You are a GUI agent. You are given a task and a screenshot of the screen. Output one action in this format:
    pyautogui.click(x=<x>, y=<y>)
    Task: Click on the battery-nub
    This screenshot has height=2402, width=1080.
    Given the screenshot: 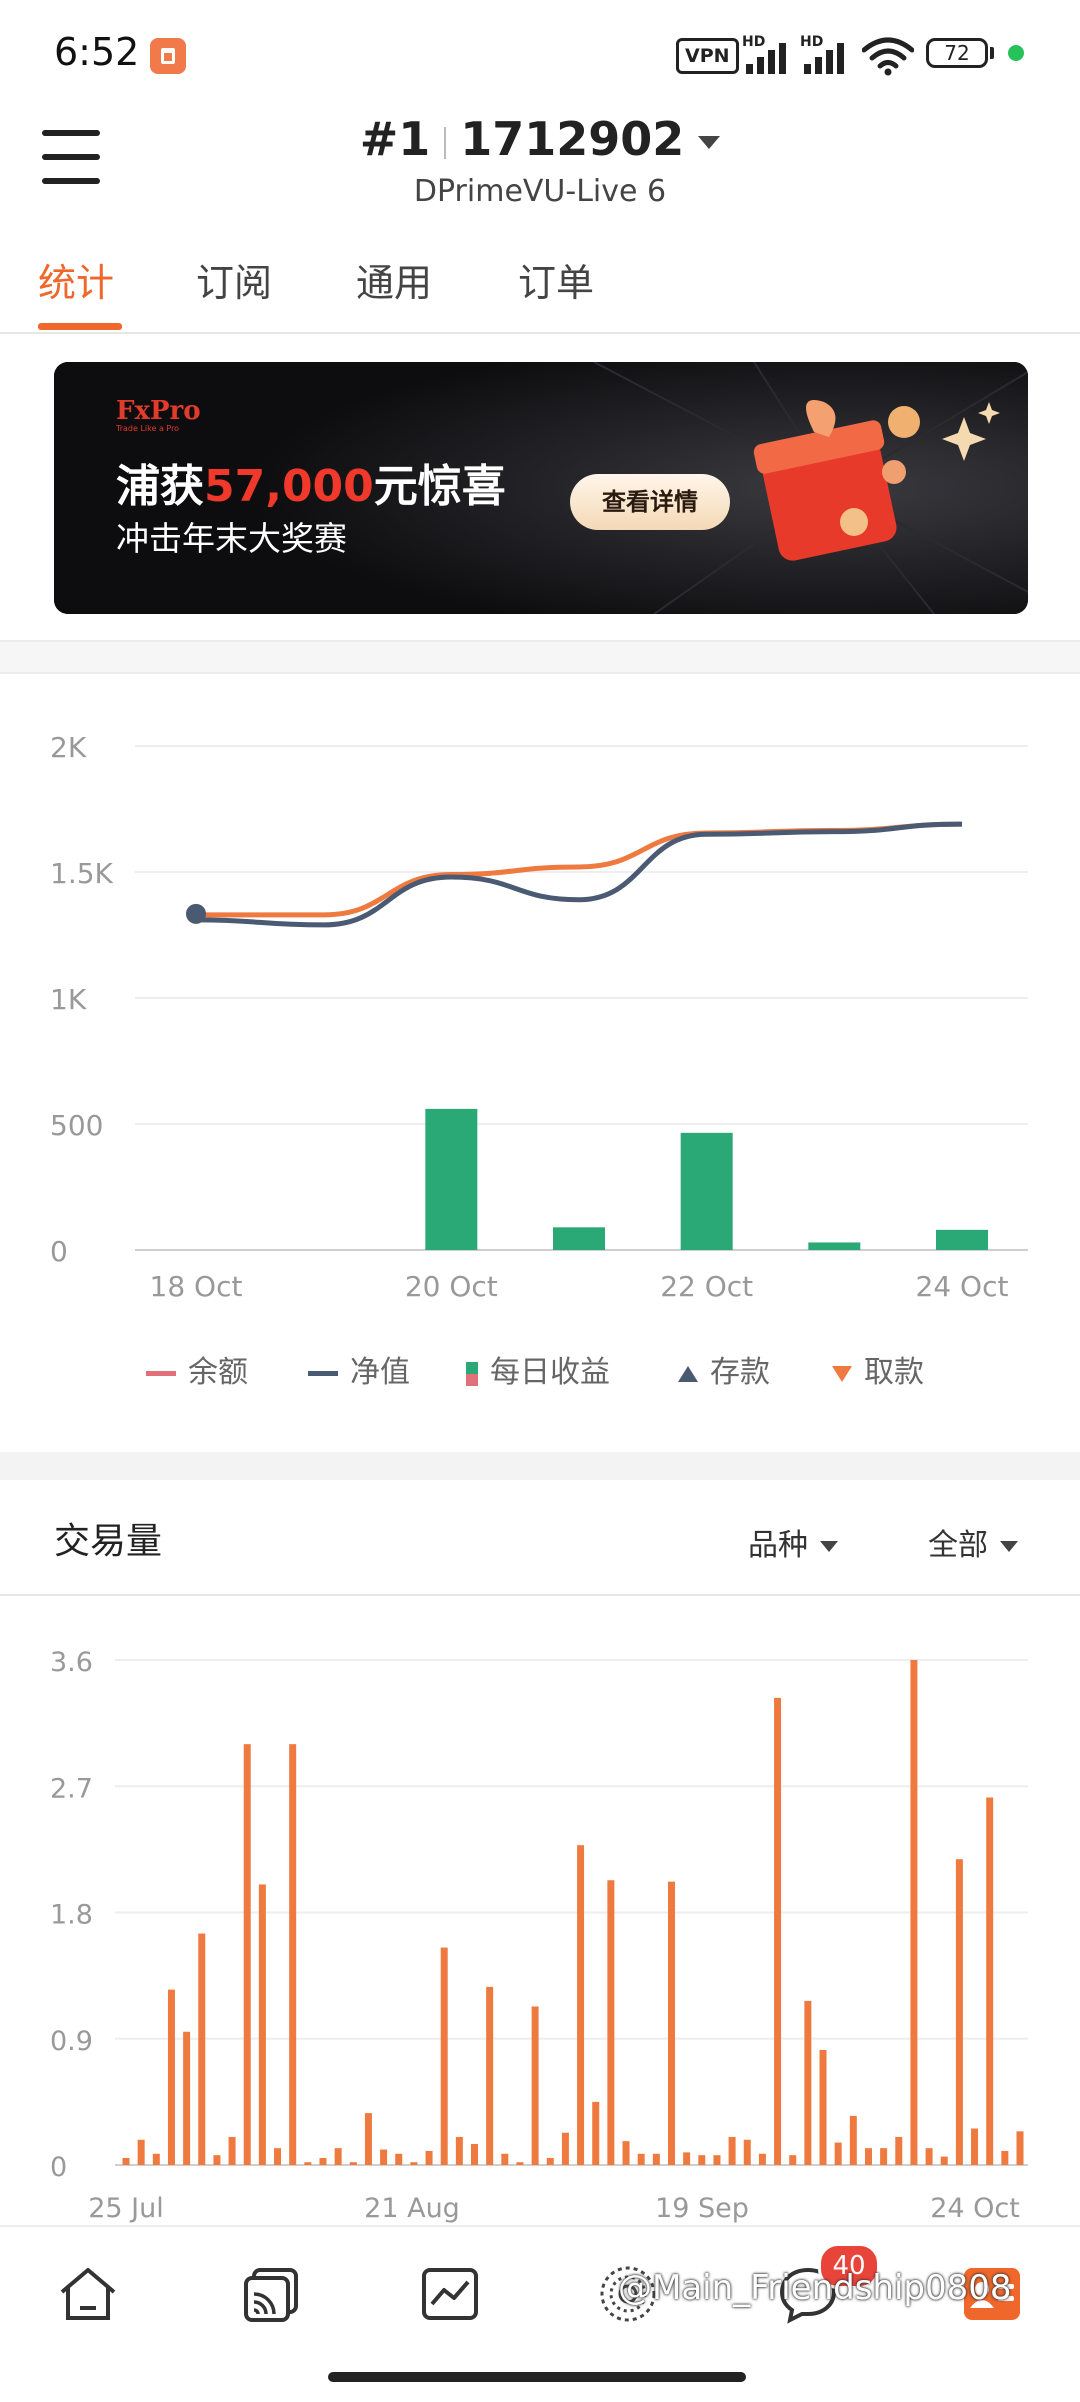 What is the action you would take?
    pyautogui.click(x=992, y=53)
    